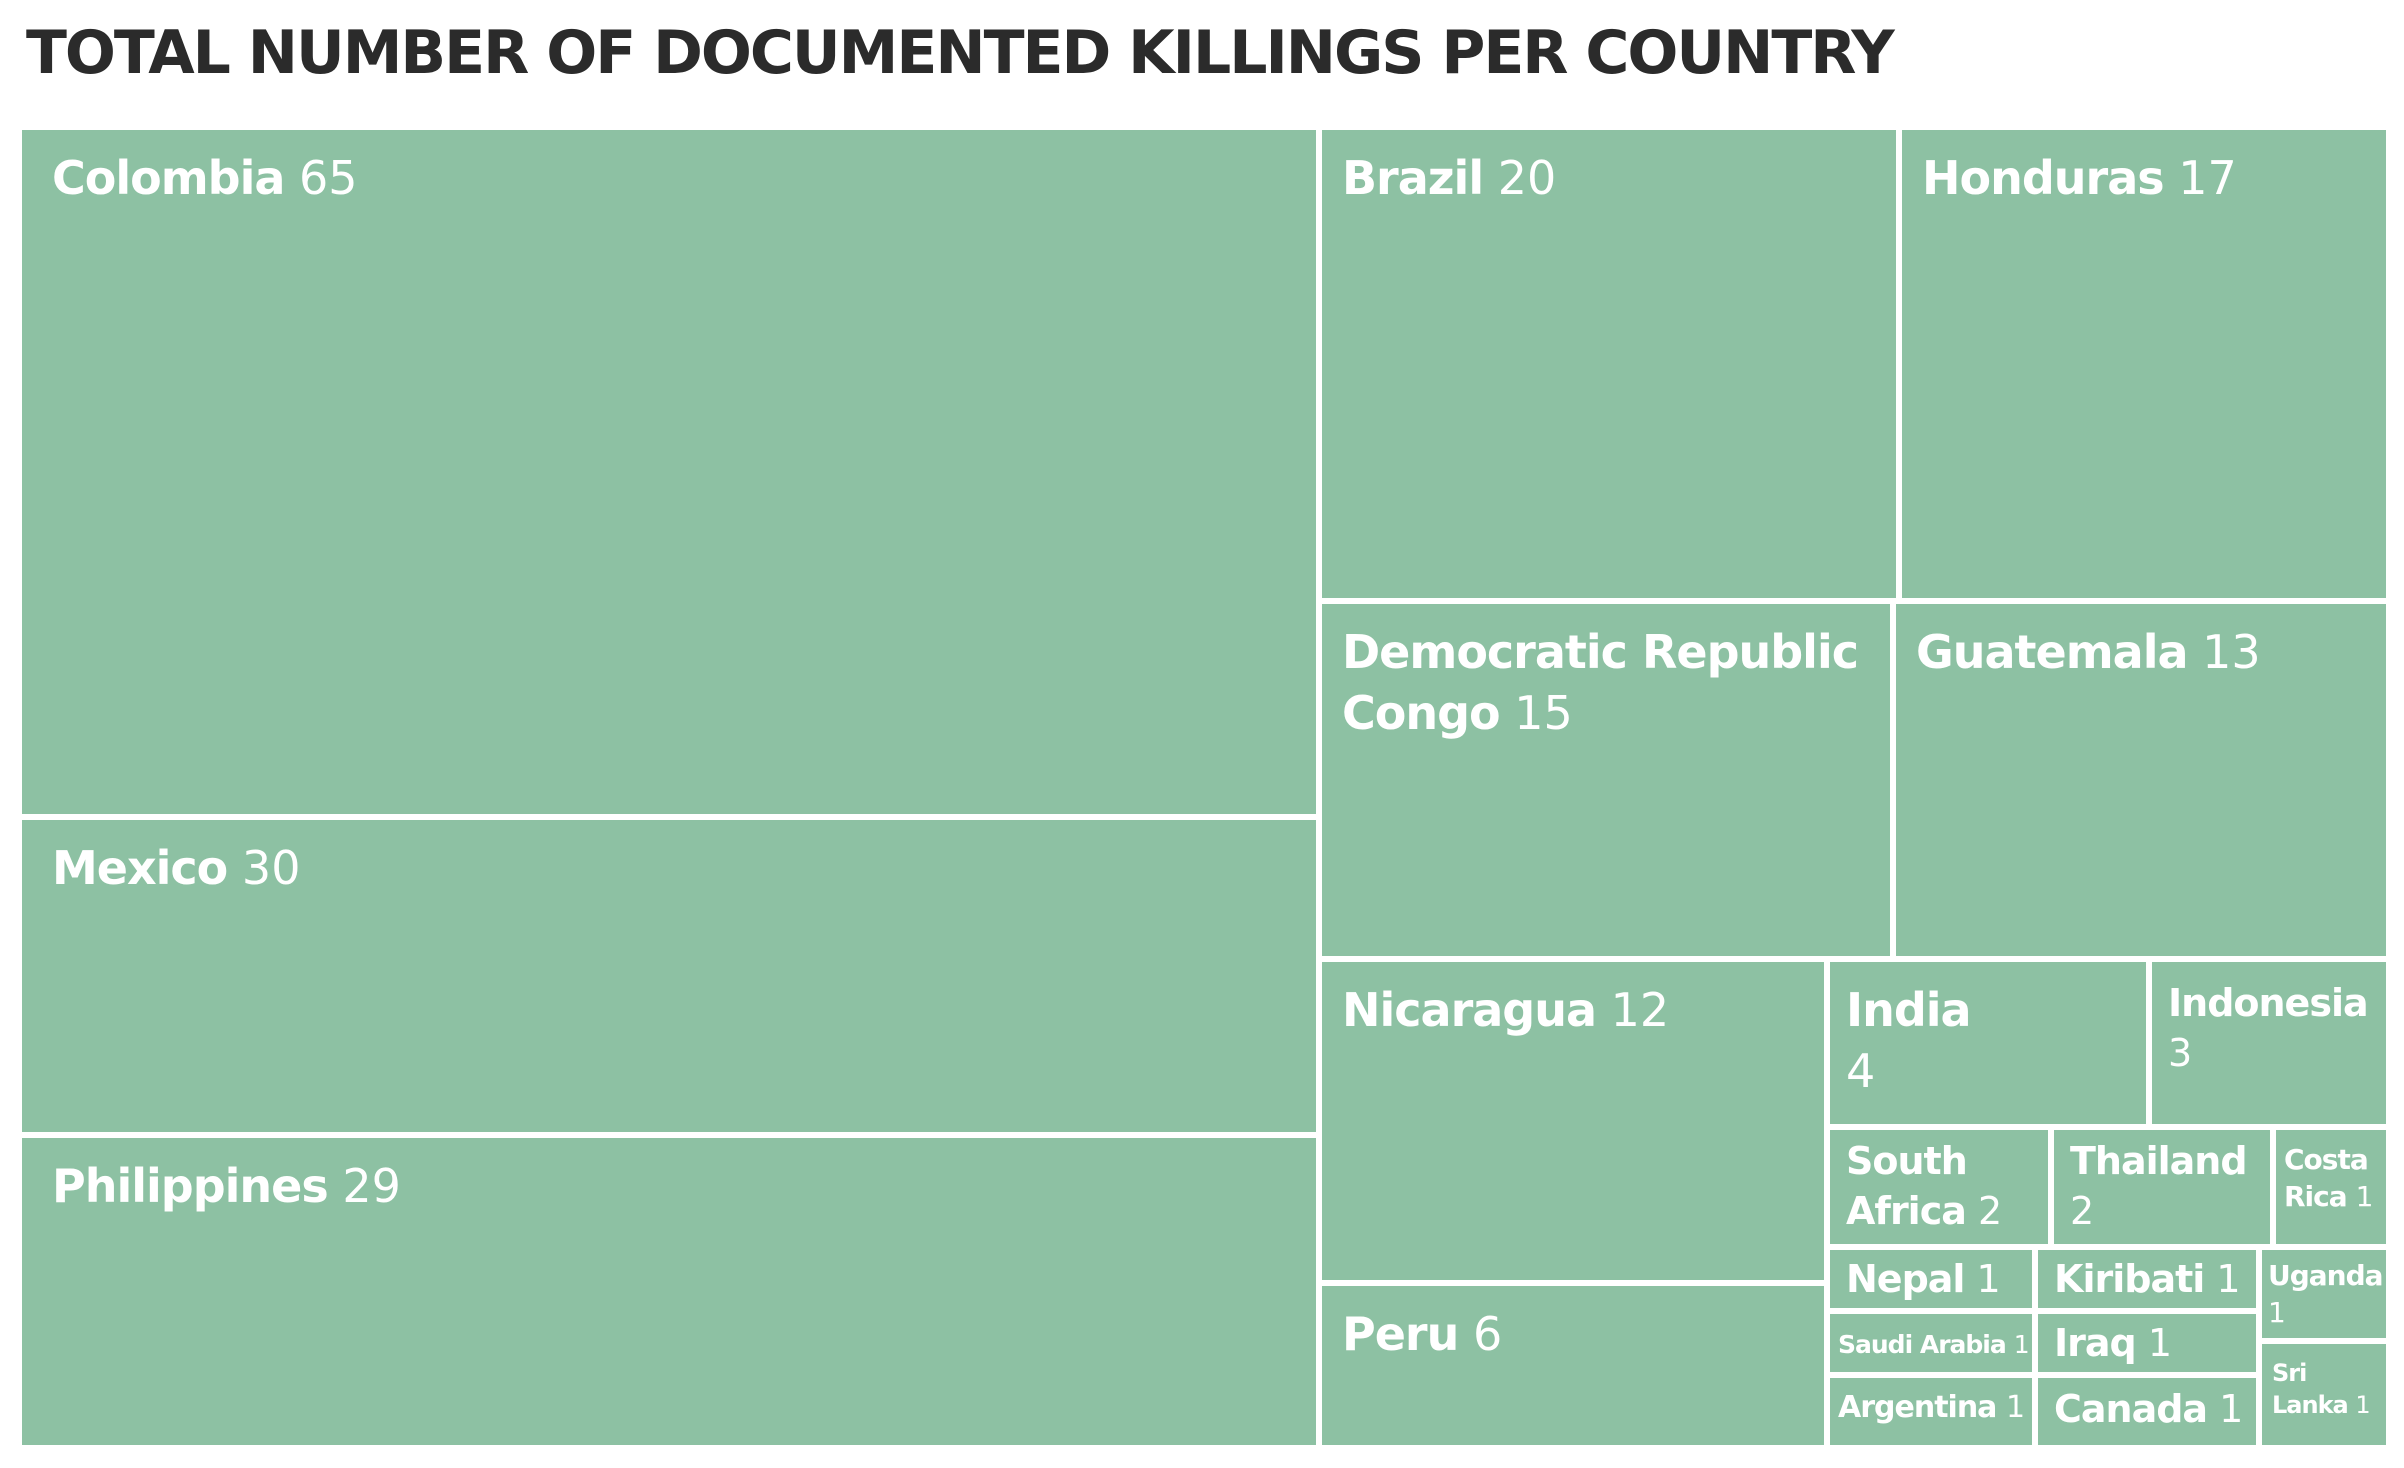 This screenshot has width=2404, height=1468. What do you see at coordinates (2095, 1343) in the screenshot?
I see `tile-name: Iraq` at bounding box center [2095, 1343].